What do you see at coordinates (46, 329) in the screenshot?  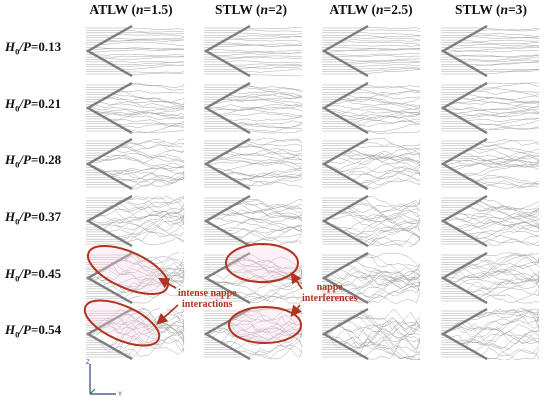 I see `row-6-val: =0.54` at bounding box center [46, 329].